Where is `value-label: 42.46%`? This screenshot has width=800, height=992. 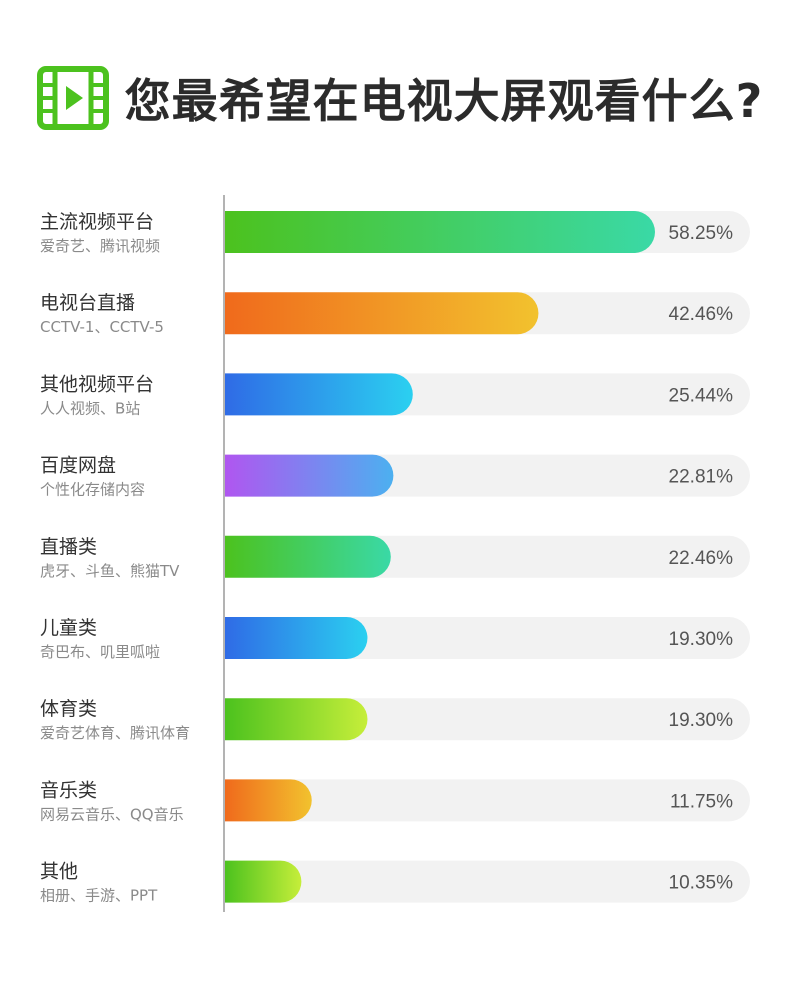
value-label: 42.46% is located at coordinates (701, 314).